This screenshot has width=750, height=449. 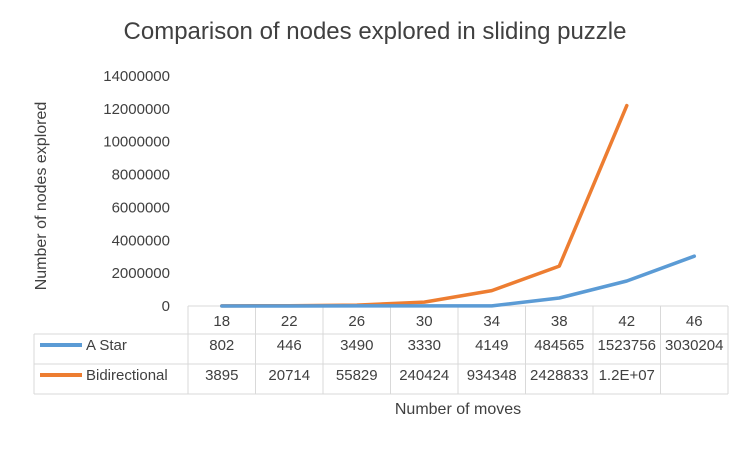 I want to click on x-tick-label: 22, so click(x=289, y=321).